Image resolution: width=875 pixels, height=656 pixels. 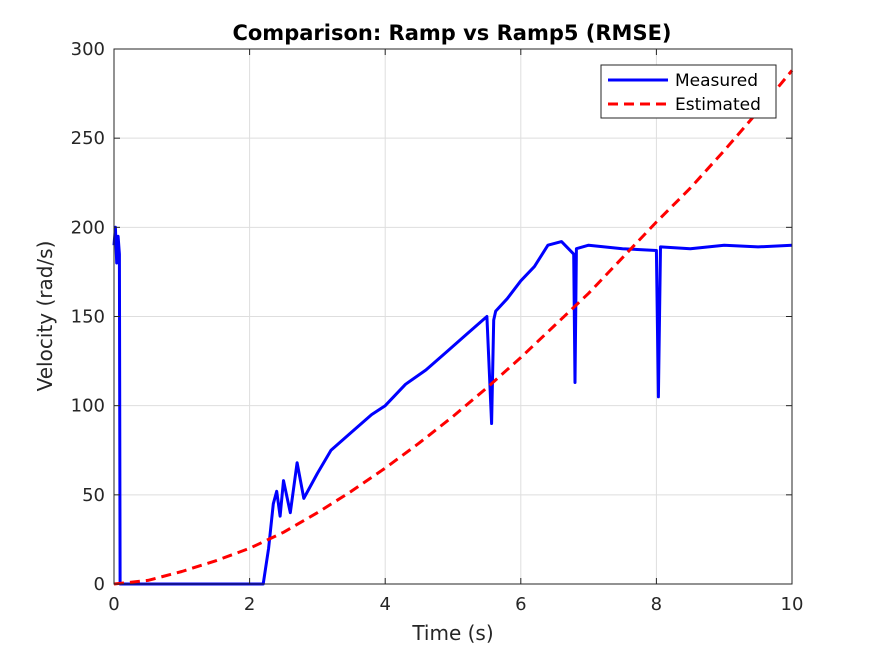 I want to click on x-axis-label: Time (s), so click(x=452, y=633).